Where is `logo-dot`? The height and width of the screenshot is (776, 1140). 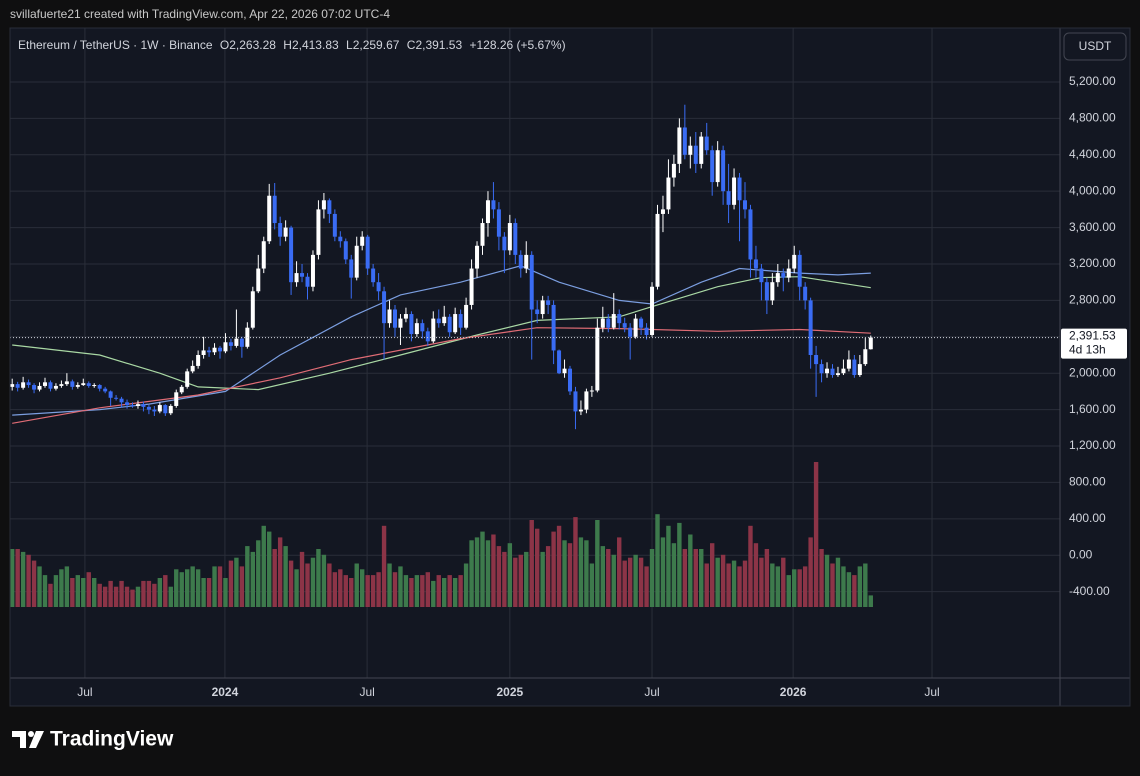 logo-dot is located at coordinates (31, 734).